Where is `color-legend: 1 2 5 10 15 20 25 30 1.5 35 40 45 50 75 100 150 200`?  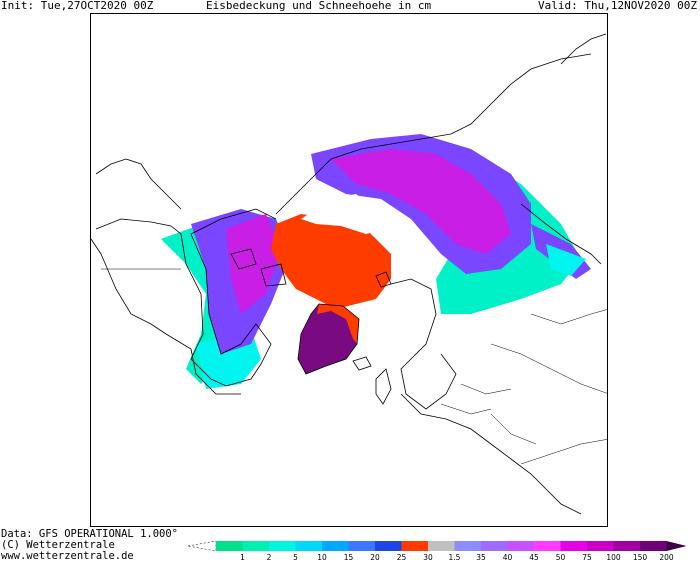 color-legend: 1 2 5 10 15 20 25 30 1.5 35 40 45 50 75 100 150 200 is located at coordinates (437, 551).